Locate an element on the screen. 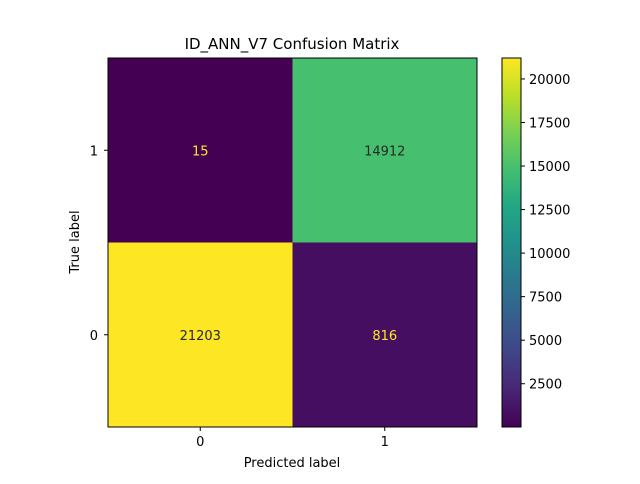 The image size is (640, 484). x-tick-label: 1 is located at coordinates (385, 442).